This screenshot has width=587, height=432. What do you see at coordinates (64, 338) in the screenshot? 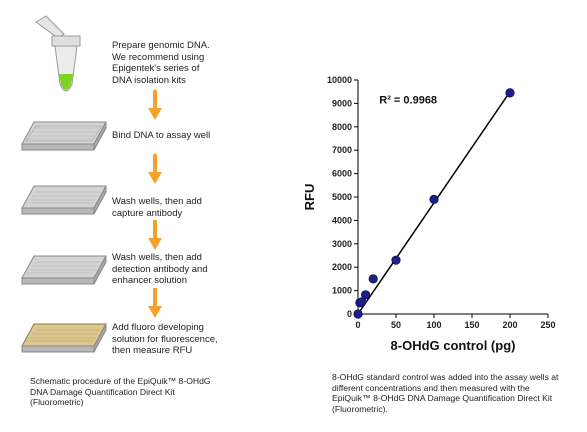
I see `fluorescent-plate-icon` at bounding box center [64, 338].